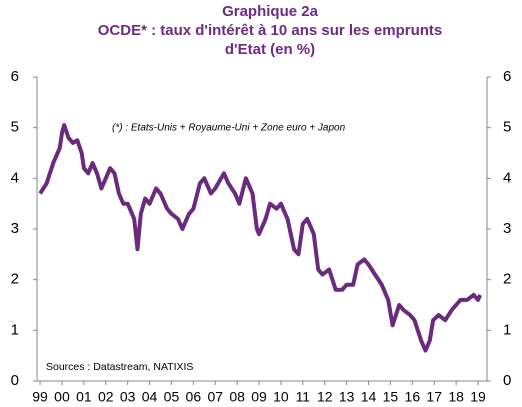 The height and width of the screenshot is (407, 522). What do you see at coordinates (62, 397) in the screenshot?
I see `x-tick-label: 00` at bounding box center [62, 397].